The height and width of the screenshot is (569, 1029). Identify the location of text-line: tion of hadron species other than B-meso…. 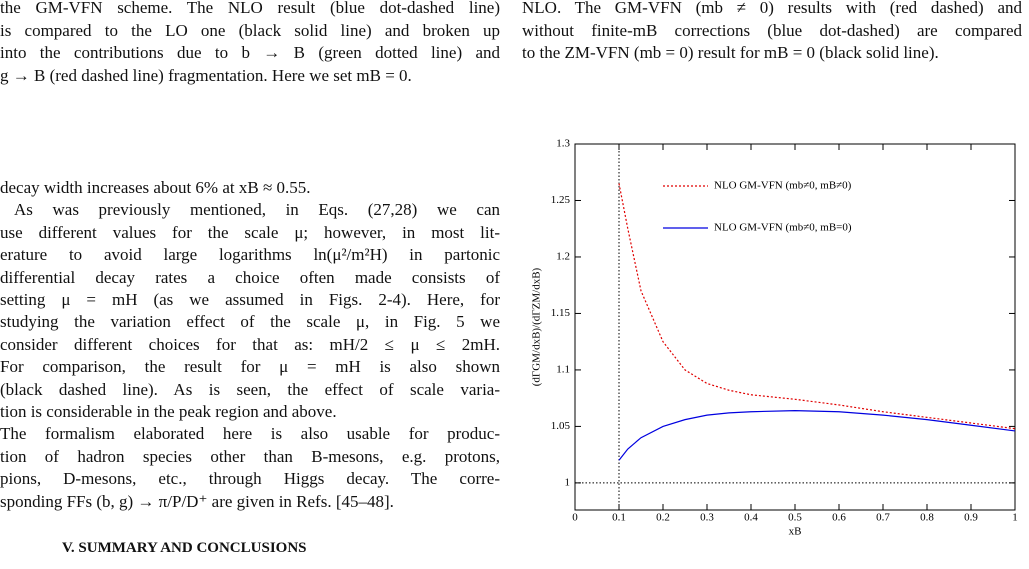
(250, 456).